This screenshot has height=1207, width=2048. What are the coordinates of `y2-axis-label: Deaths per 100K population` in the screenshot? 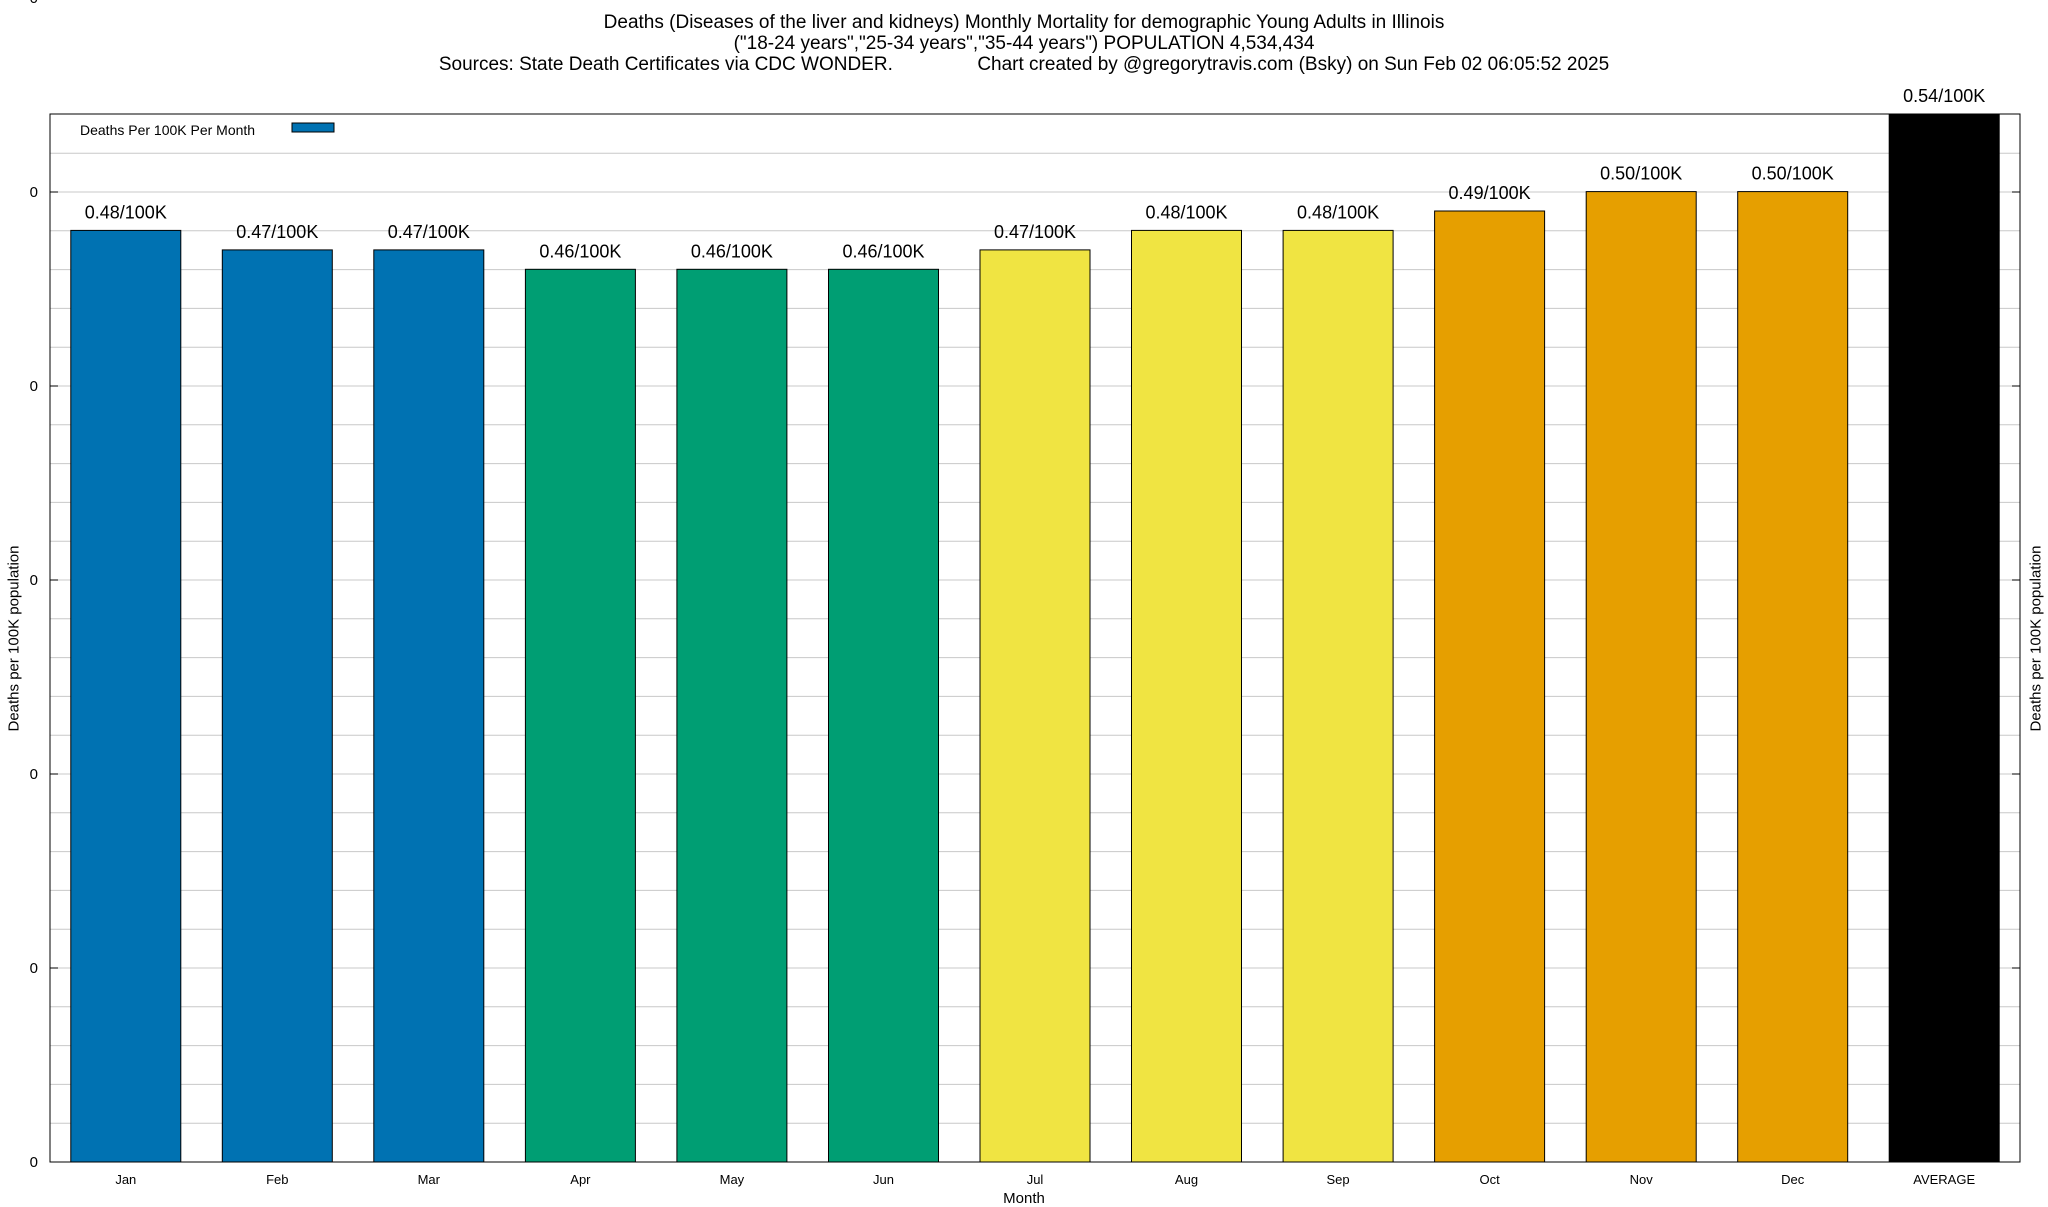 It's located at (2036, 638).